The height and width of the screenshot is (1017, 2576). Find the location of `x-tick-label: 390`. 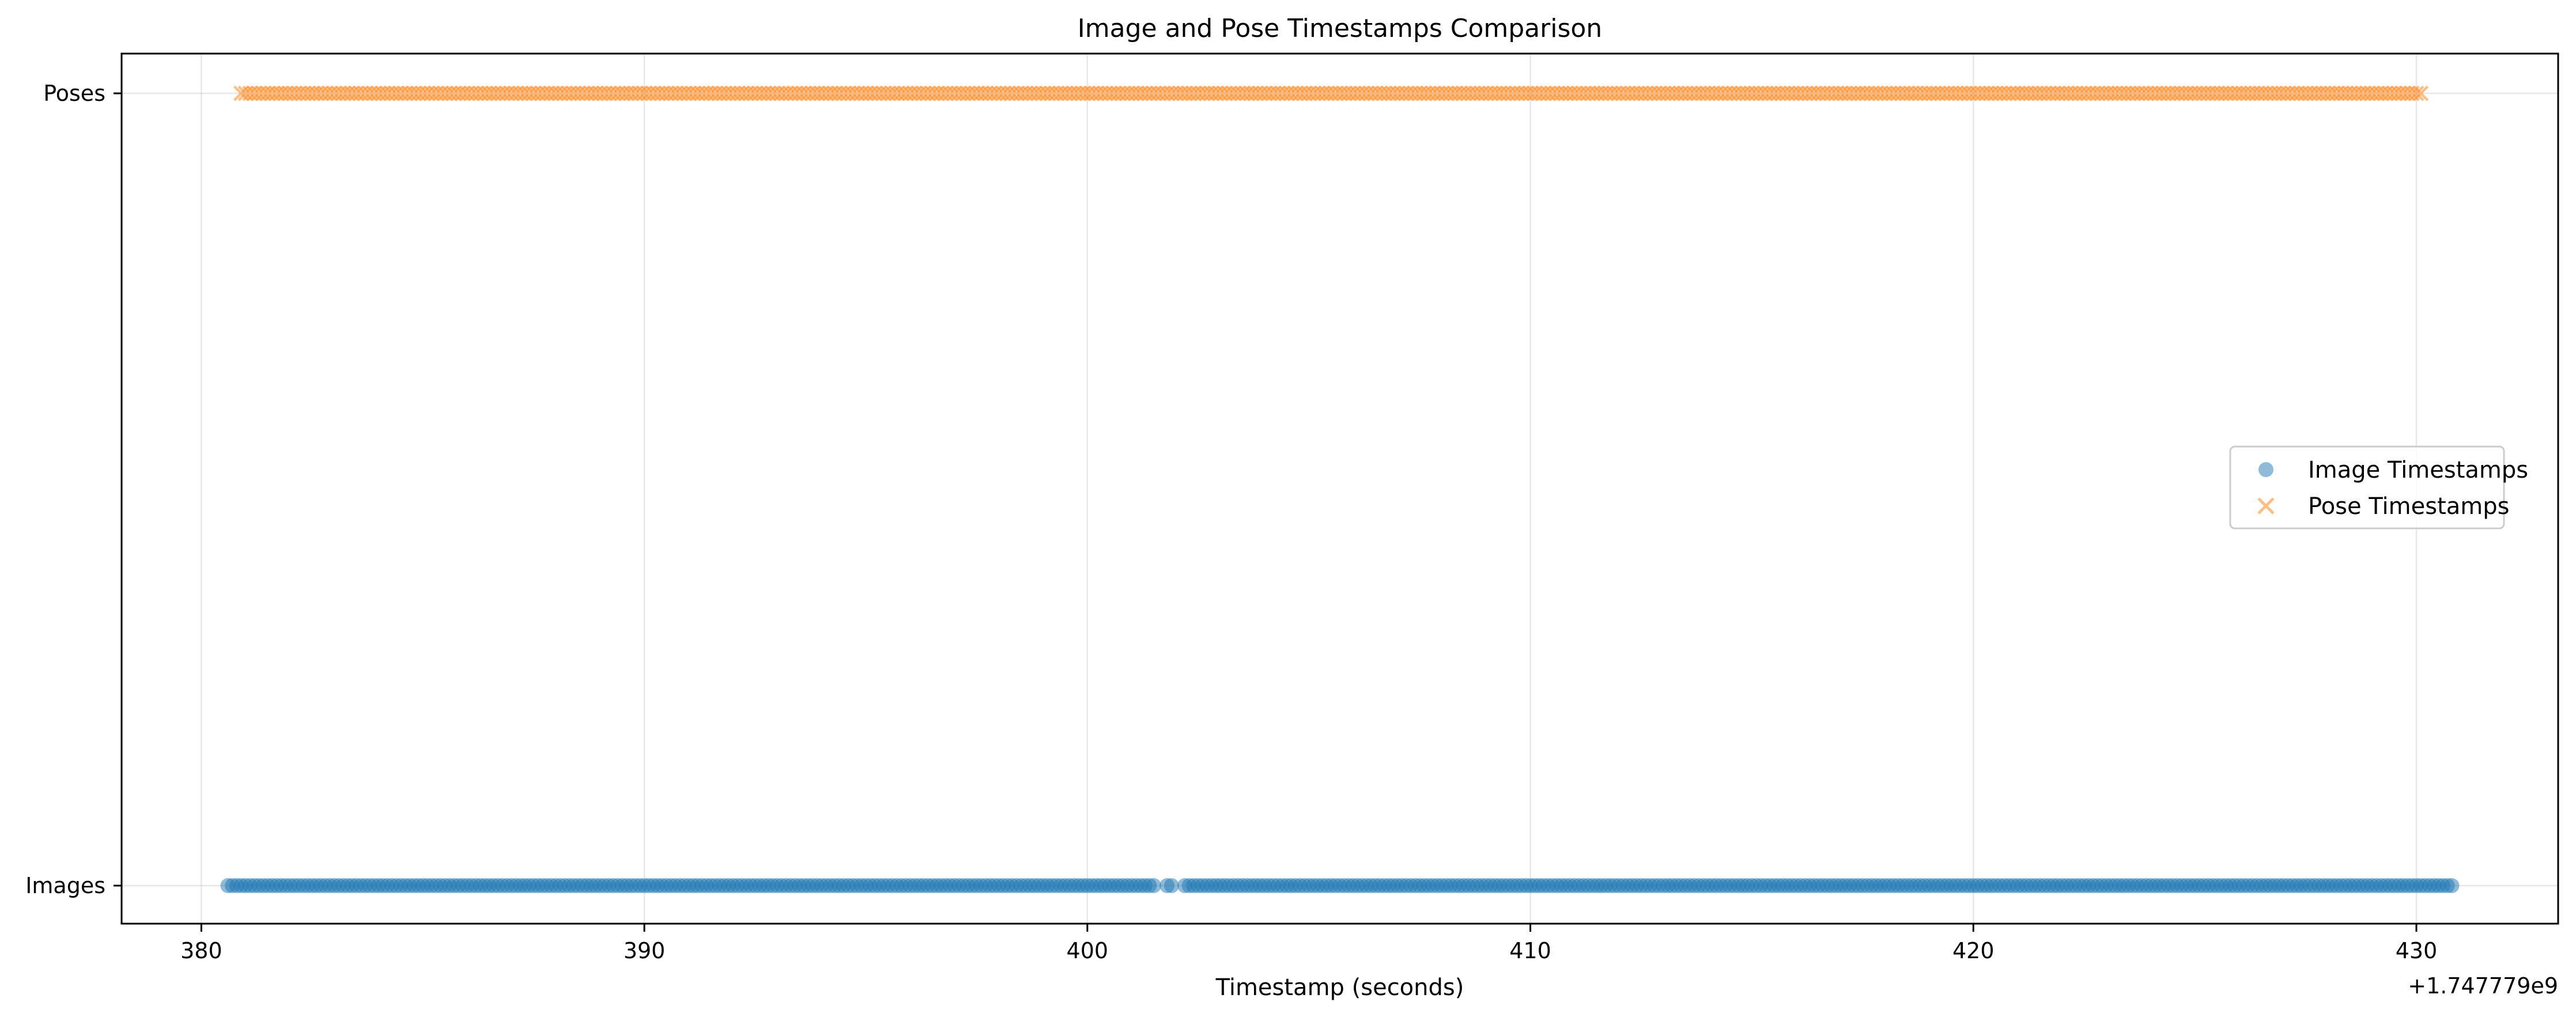

x-tick-label: 390 is located at coordinates (645, 950).